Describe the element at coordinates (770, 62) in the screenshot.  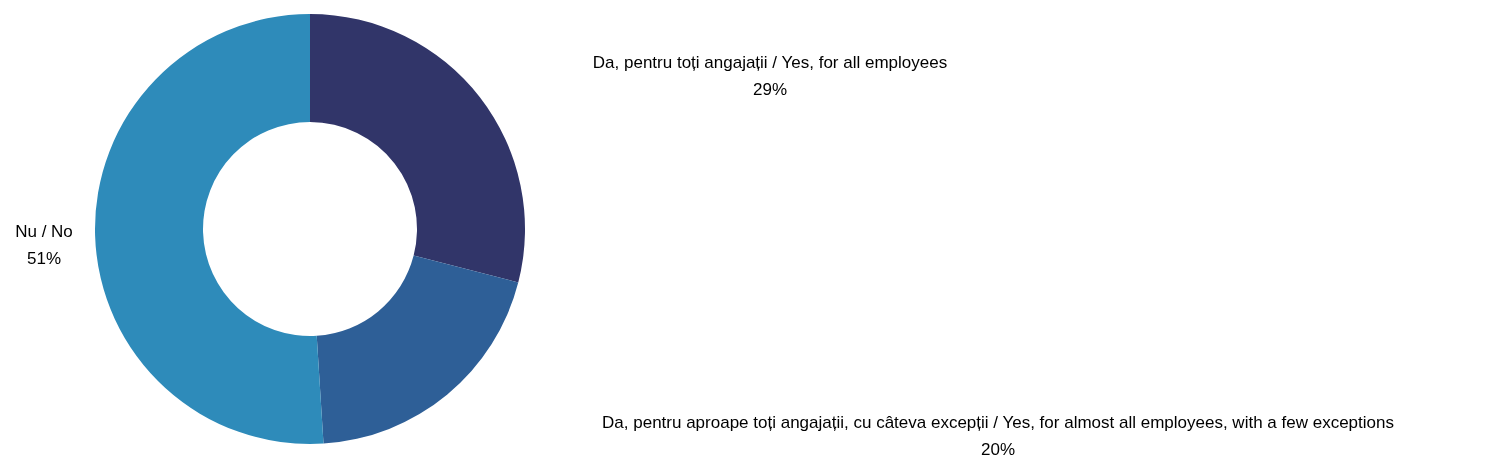
I see `slice-label: Da, pentru toți angajații / Yes, for all employees` at that location.